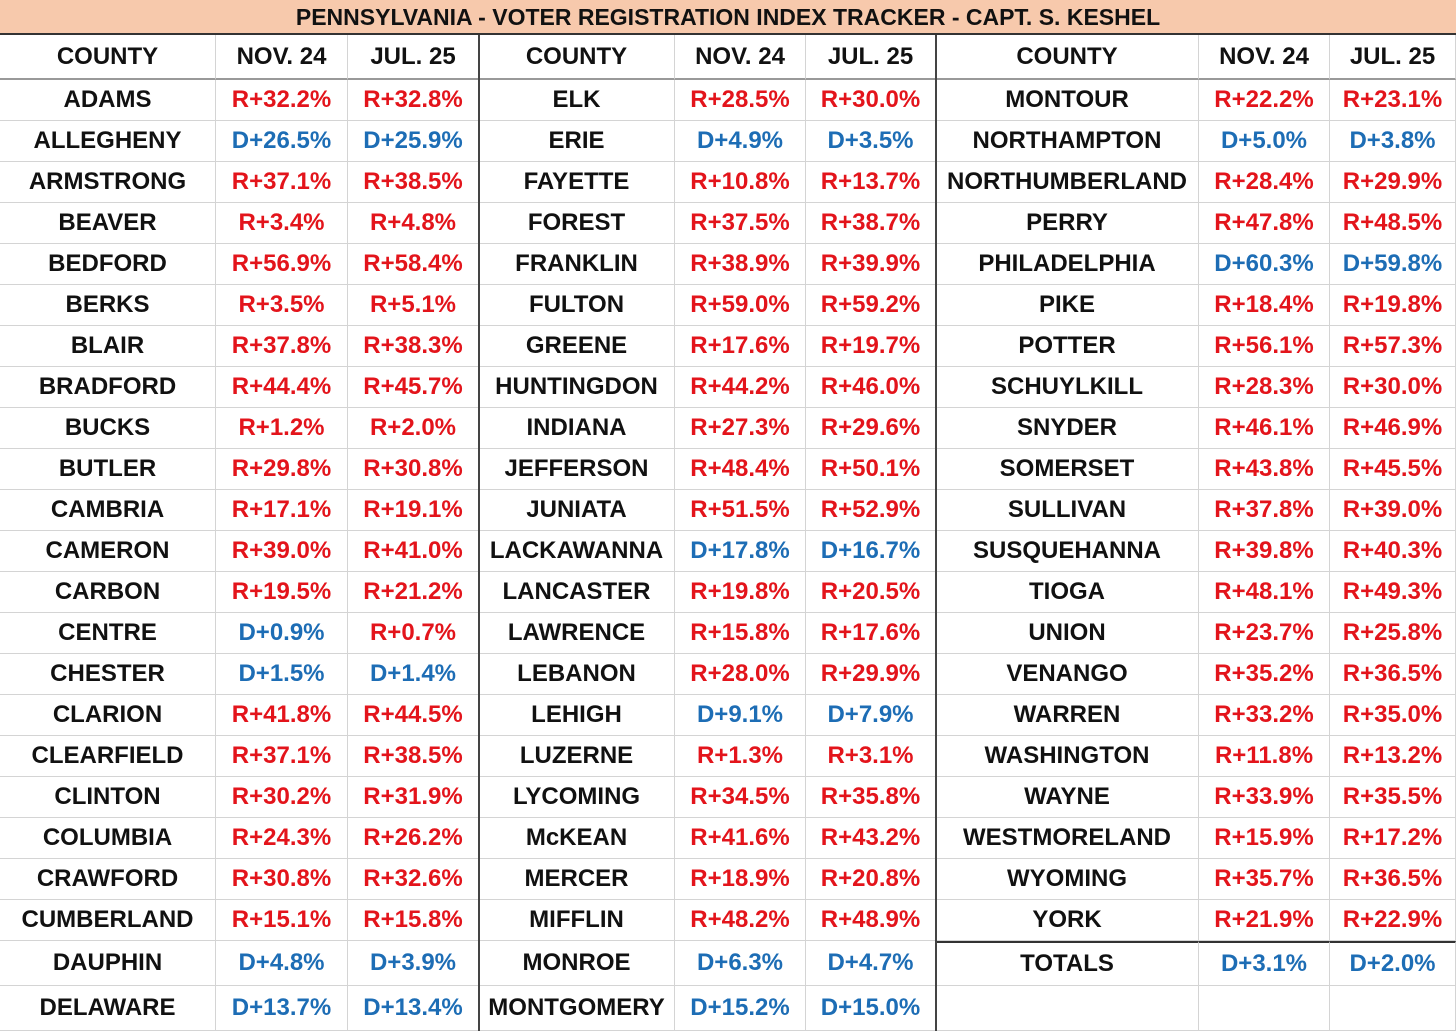 This screenshot has height=1031, width=1456. I want to click on margin-cell: R+27.3%, so click(740, 428).